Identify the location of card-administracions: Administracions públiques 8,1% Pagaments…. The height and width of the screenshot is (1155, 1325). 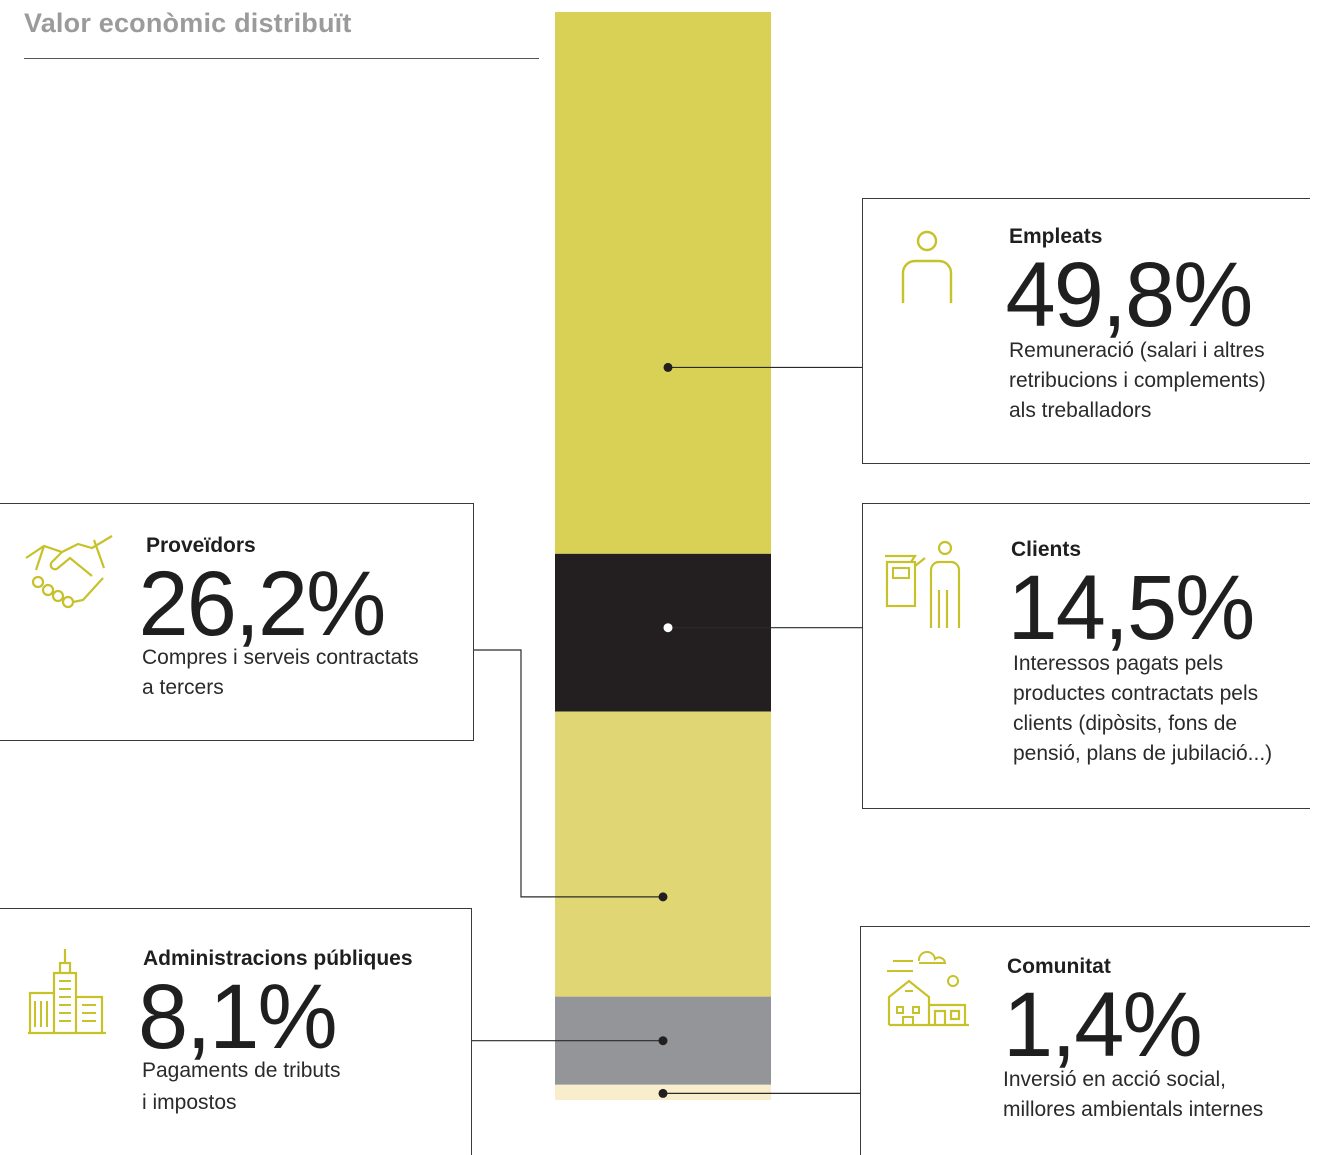
(236, 1031).